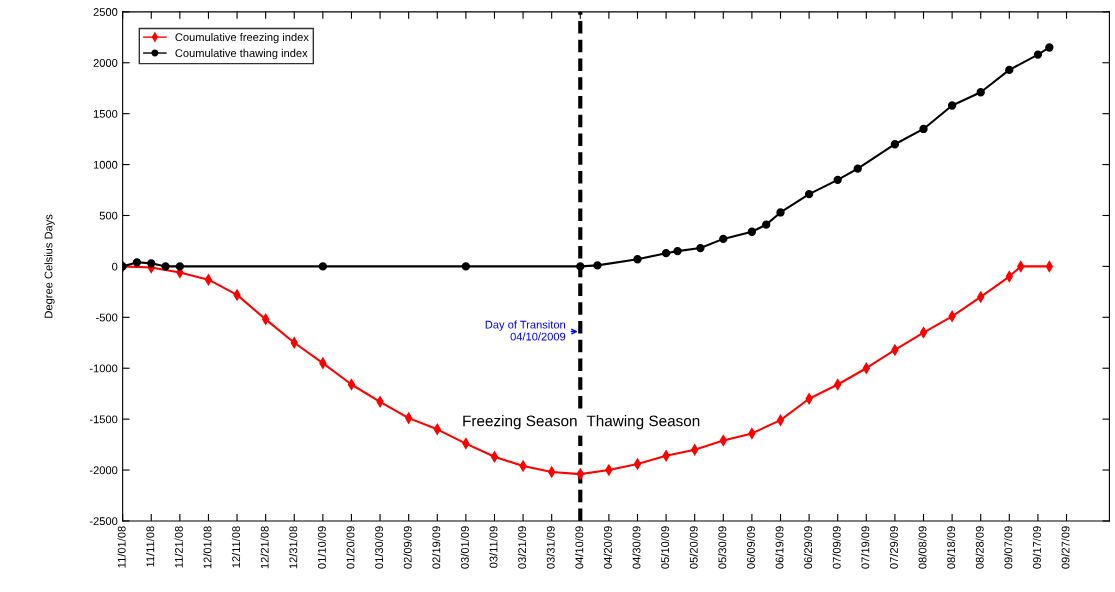 Image resolution: width=1115 pixels, height=592 pixels. Describe the element at coordinates (105, 12) in the screenshot. I see `y-tick-label: 2500` at that location.